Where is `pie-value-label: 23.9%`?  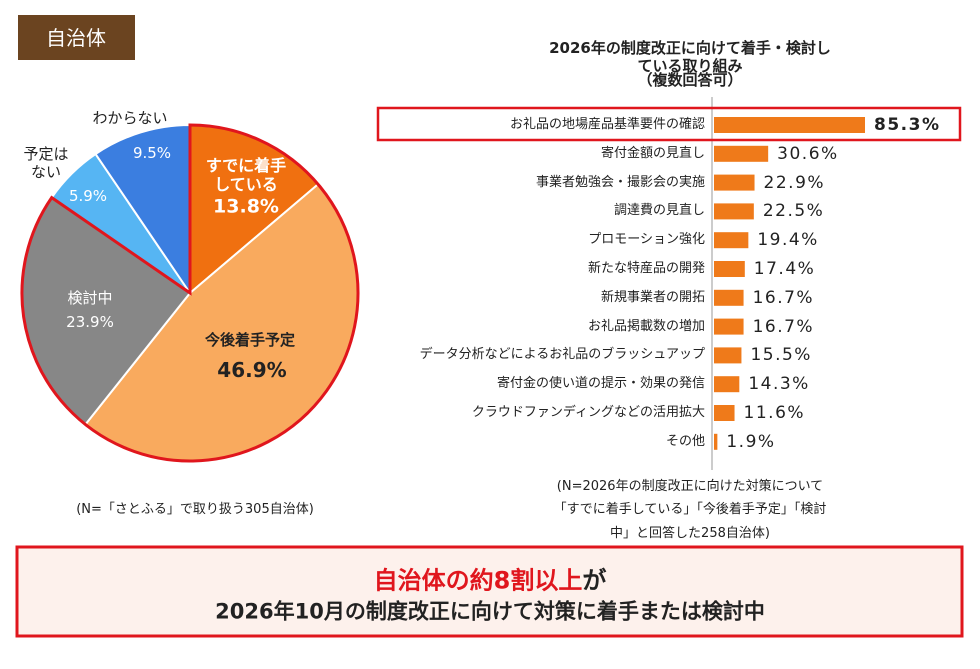
pie-value-label: 23.9% is located at coordinates (90, 322).